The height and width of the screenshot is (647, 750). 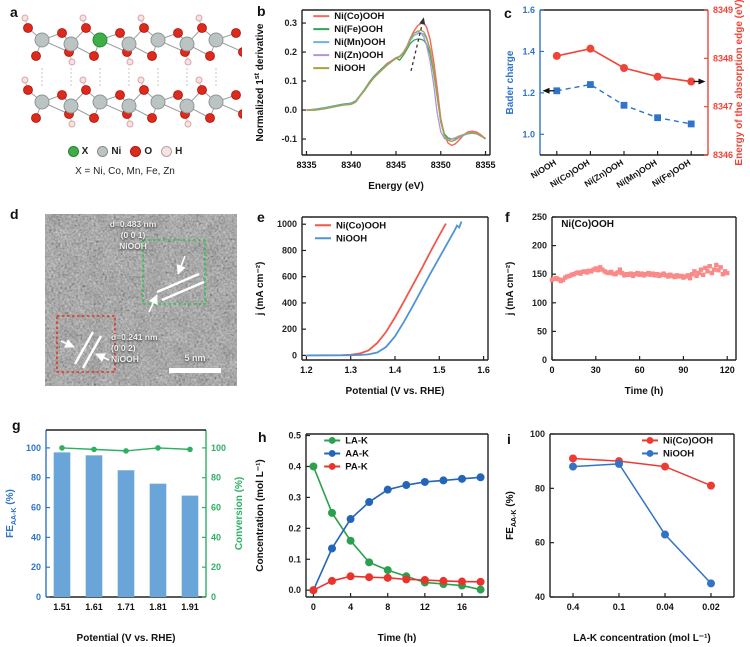 I want to click on atom-legend-item-h: H, so click(x=171, y=151).